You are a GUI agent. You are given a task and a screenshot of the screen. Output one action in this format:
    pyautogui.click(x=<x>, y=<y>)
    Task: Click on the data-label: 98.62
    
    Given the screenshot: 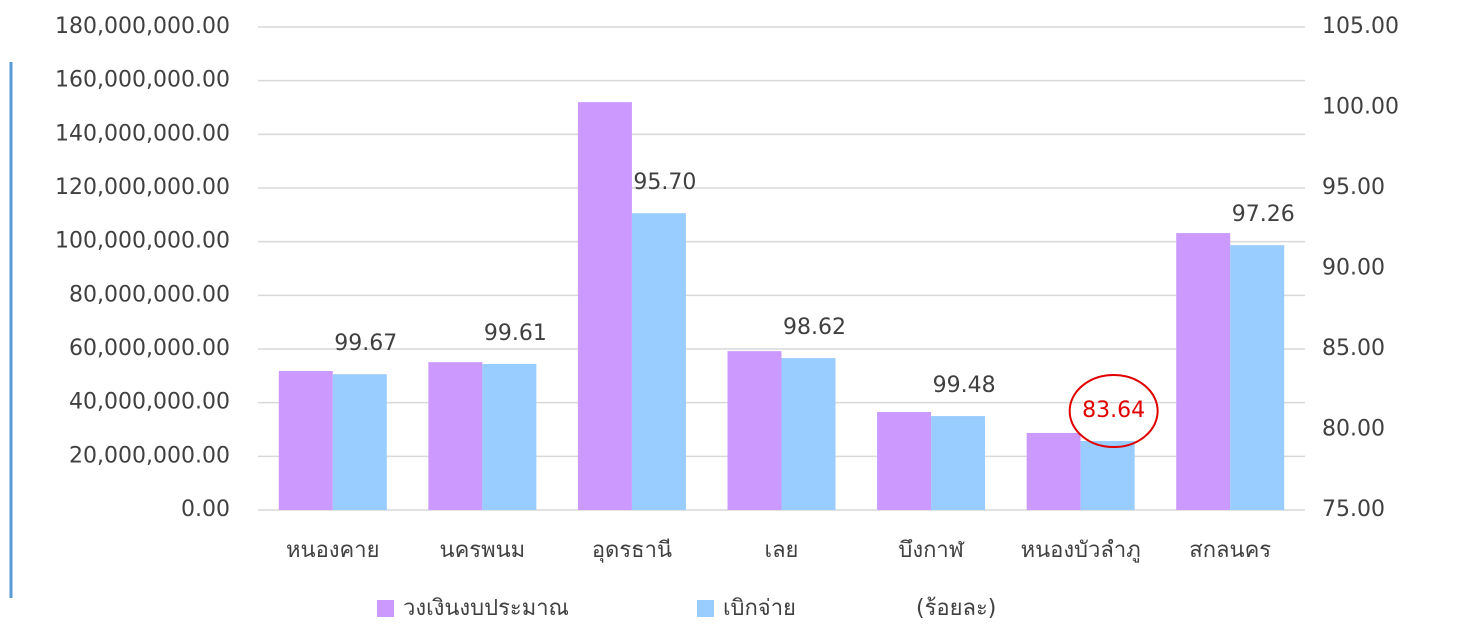 What is the action you would take?
    pyautogui.click(x=814, y=327)
    